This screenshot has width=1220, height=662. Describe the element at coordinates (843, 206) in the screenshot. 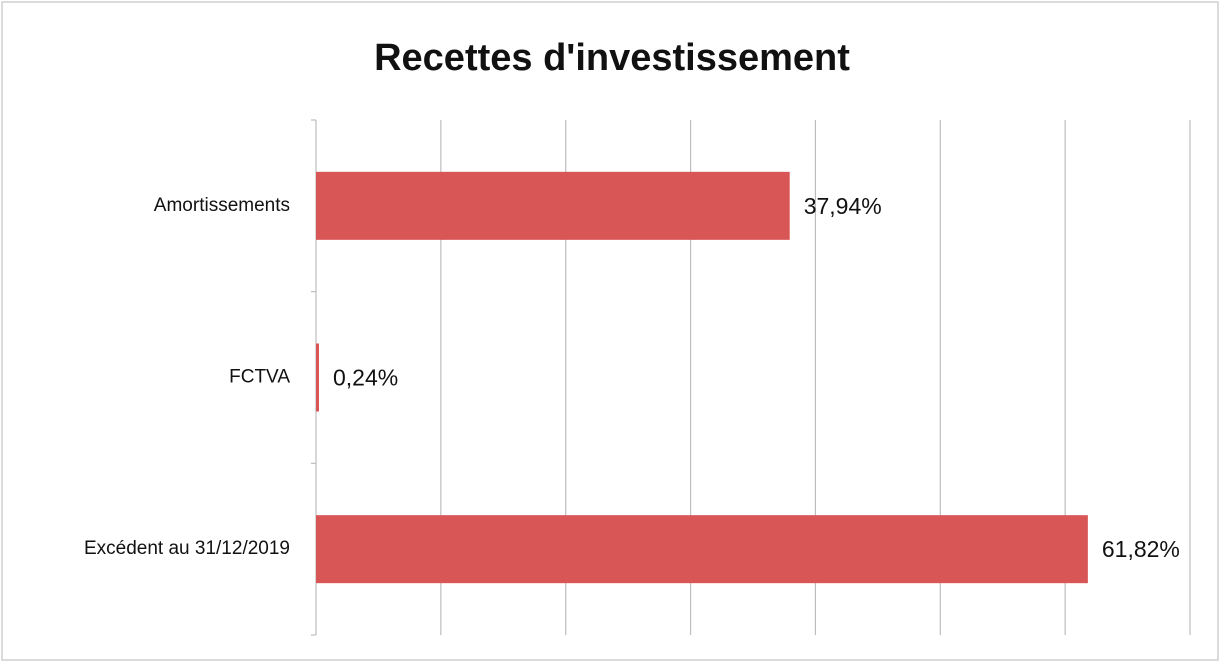

I see `data-label: 37,94%` at that location.